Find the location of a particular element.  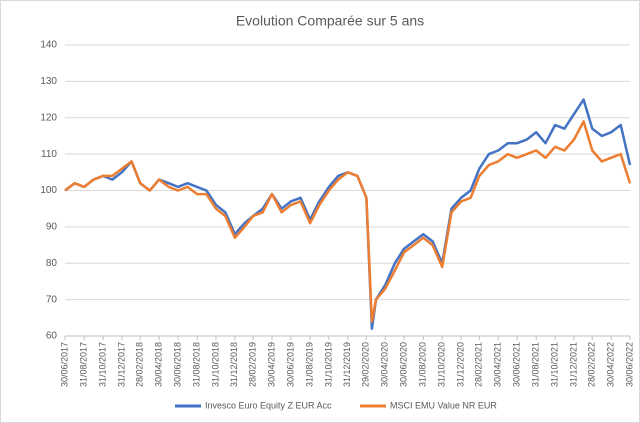

x-tick-label: 31/12/2019 is located at coordinates (347, 364).